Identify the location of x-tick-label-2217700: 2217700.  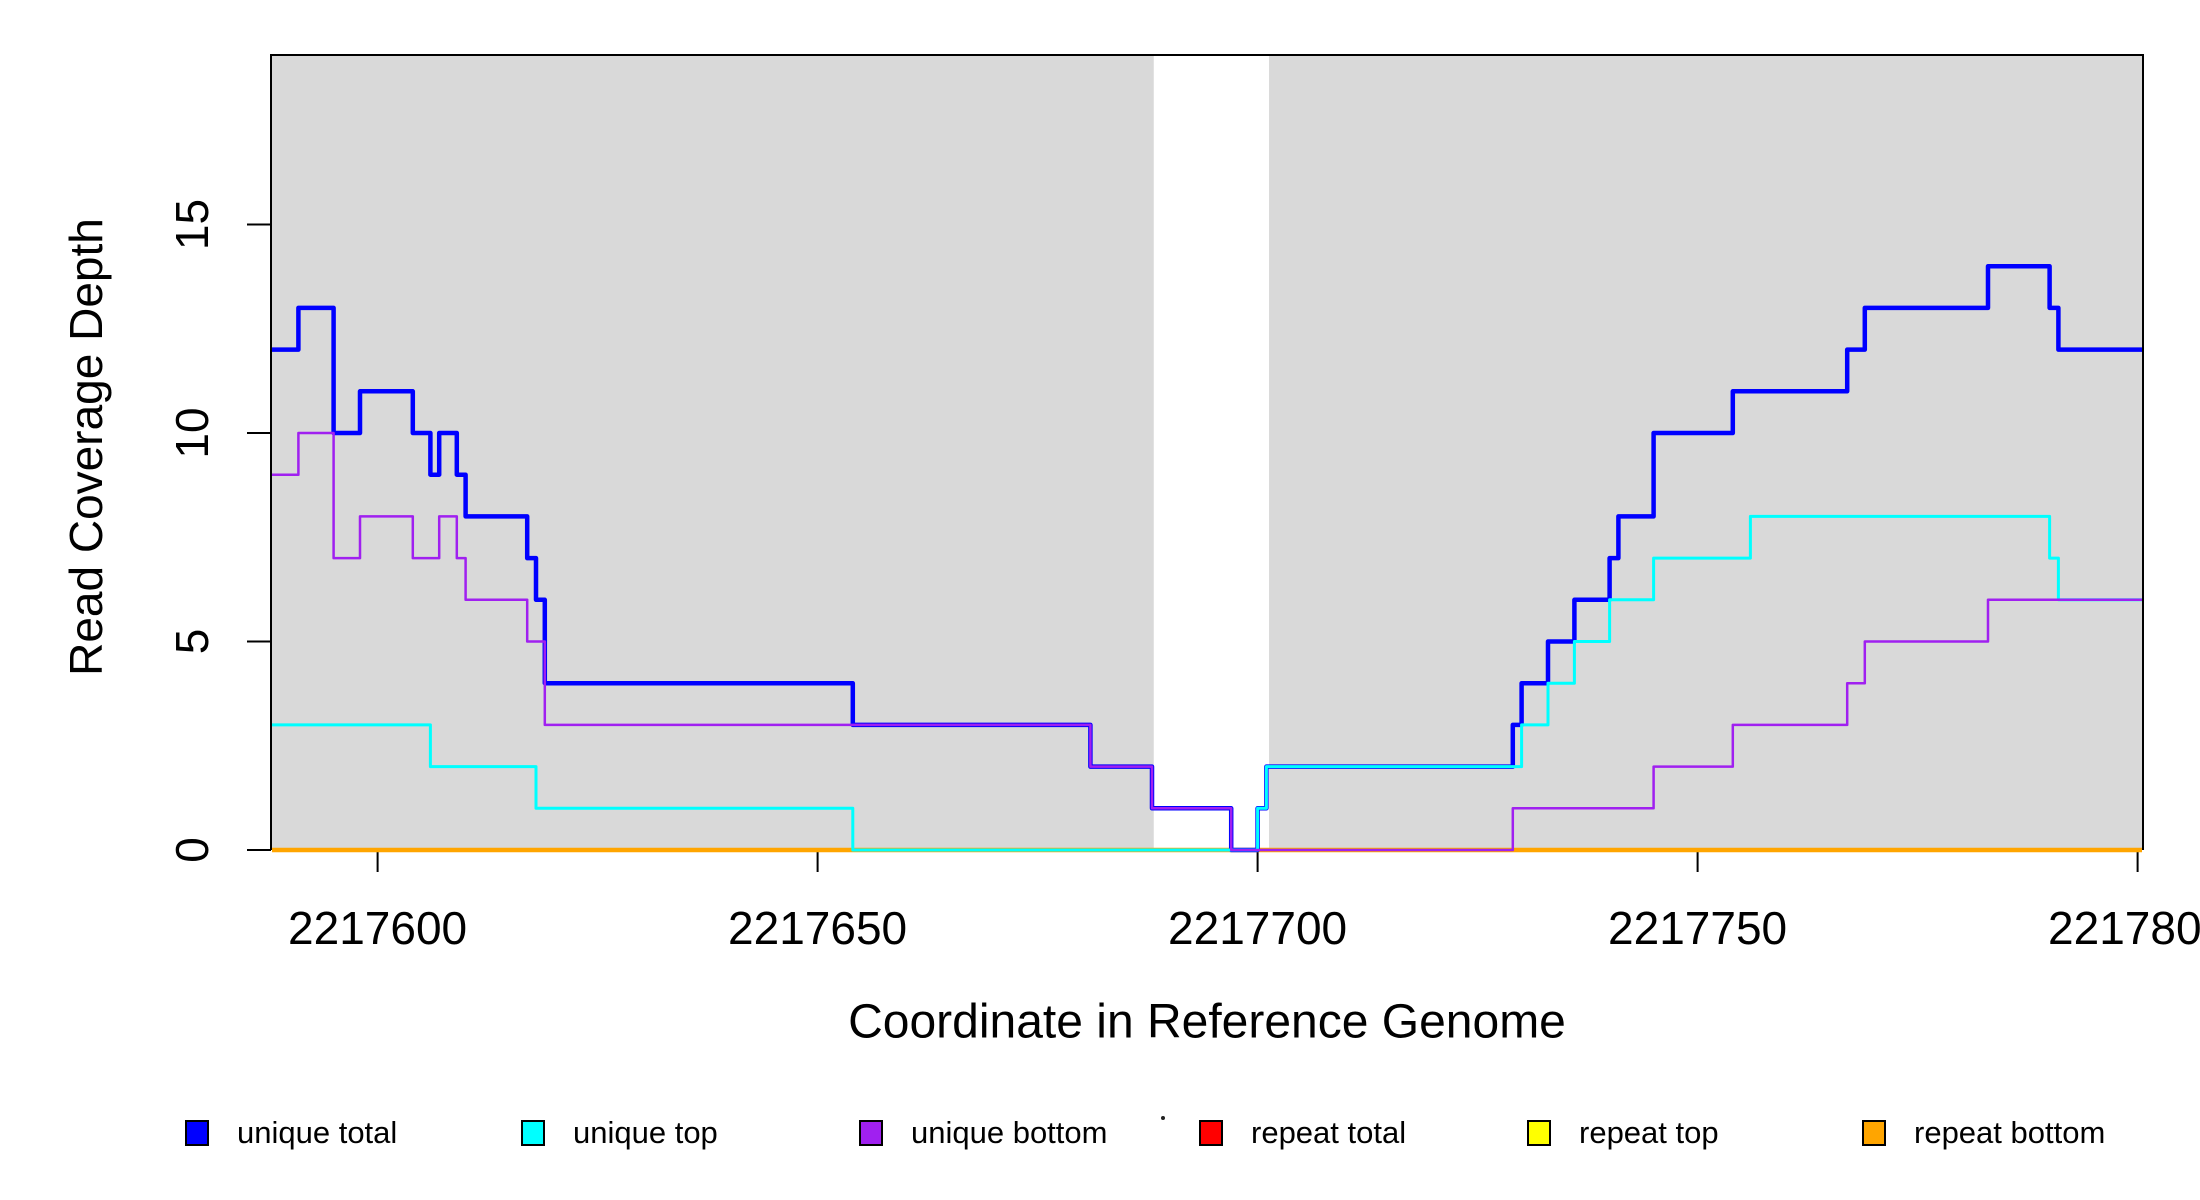
(1257, 928).